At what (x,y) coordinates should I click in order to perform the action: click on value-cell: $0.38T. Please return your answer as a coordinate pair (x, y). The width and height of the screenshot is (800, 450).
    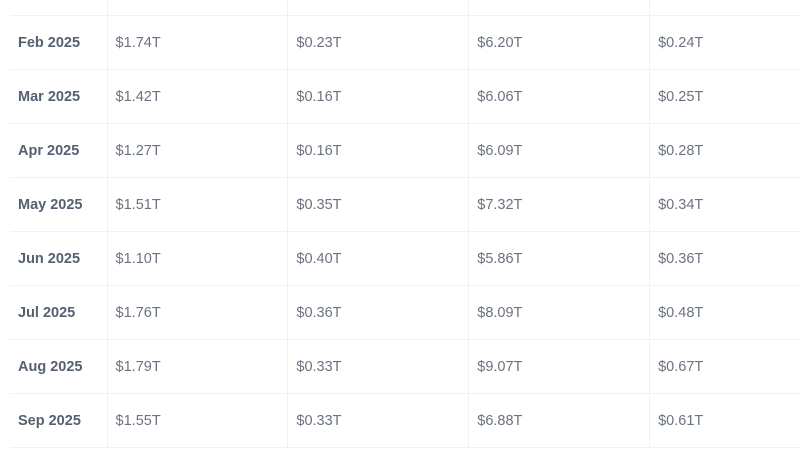
    Looking at the image, I should click on (378, 8).